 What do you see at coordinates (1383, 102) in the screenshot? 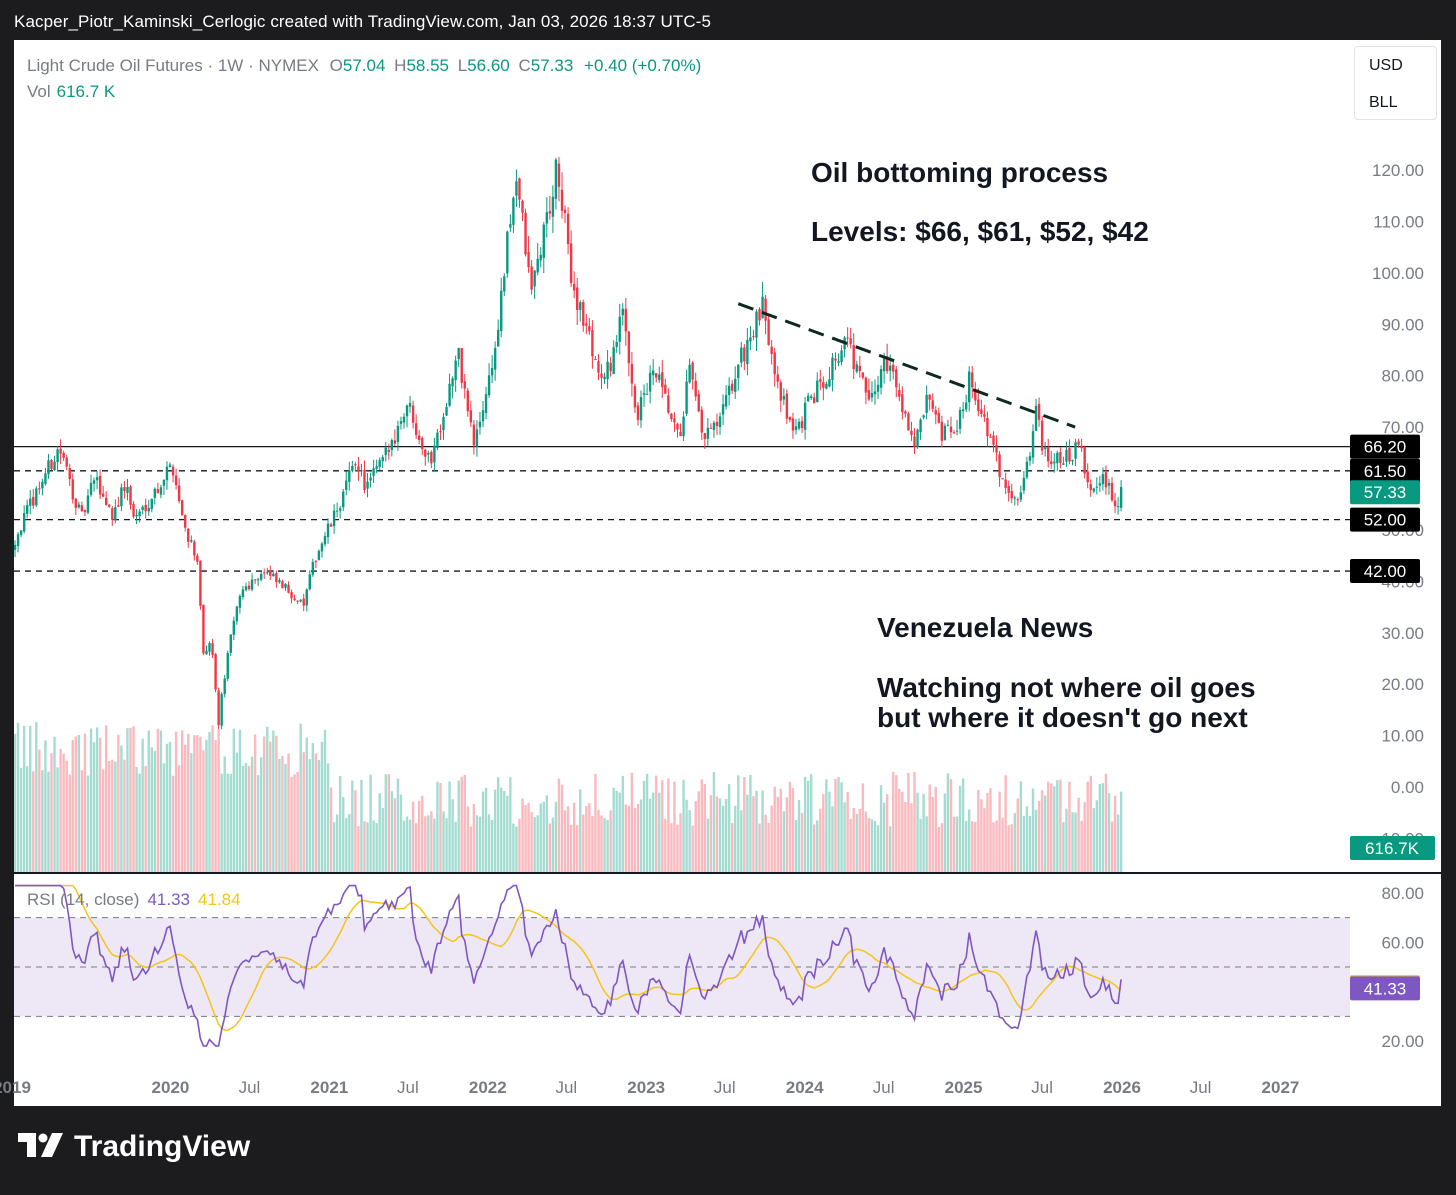
I see `unit-label: BLL` at bounding box center [1383, 102].